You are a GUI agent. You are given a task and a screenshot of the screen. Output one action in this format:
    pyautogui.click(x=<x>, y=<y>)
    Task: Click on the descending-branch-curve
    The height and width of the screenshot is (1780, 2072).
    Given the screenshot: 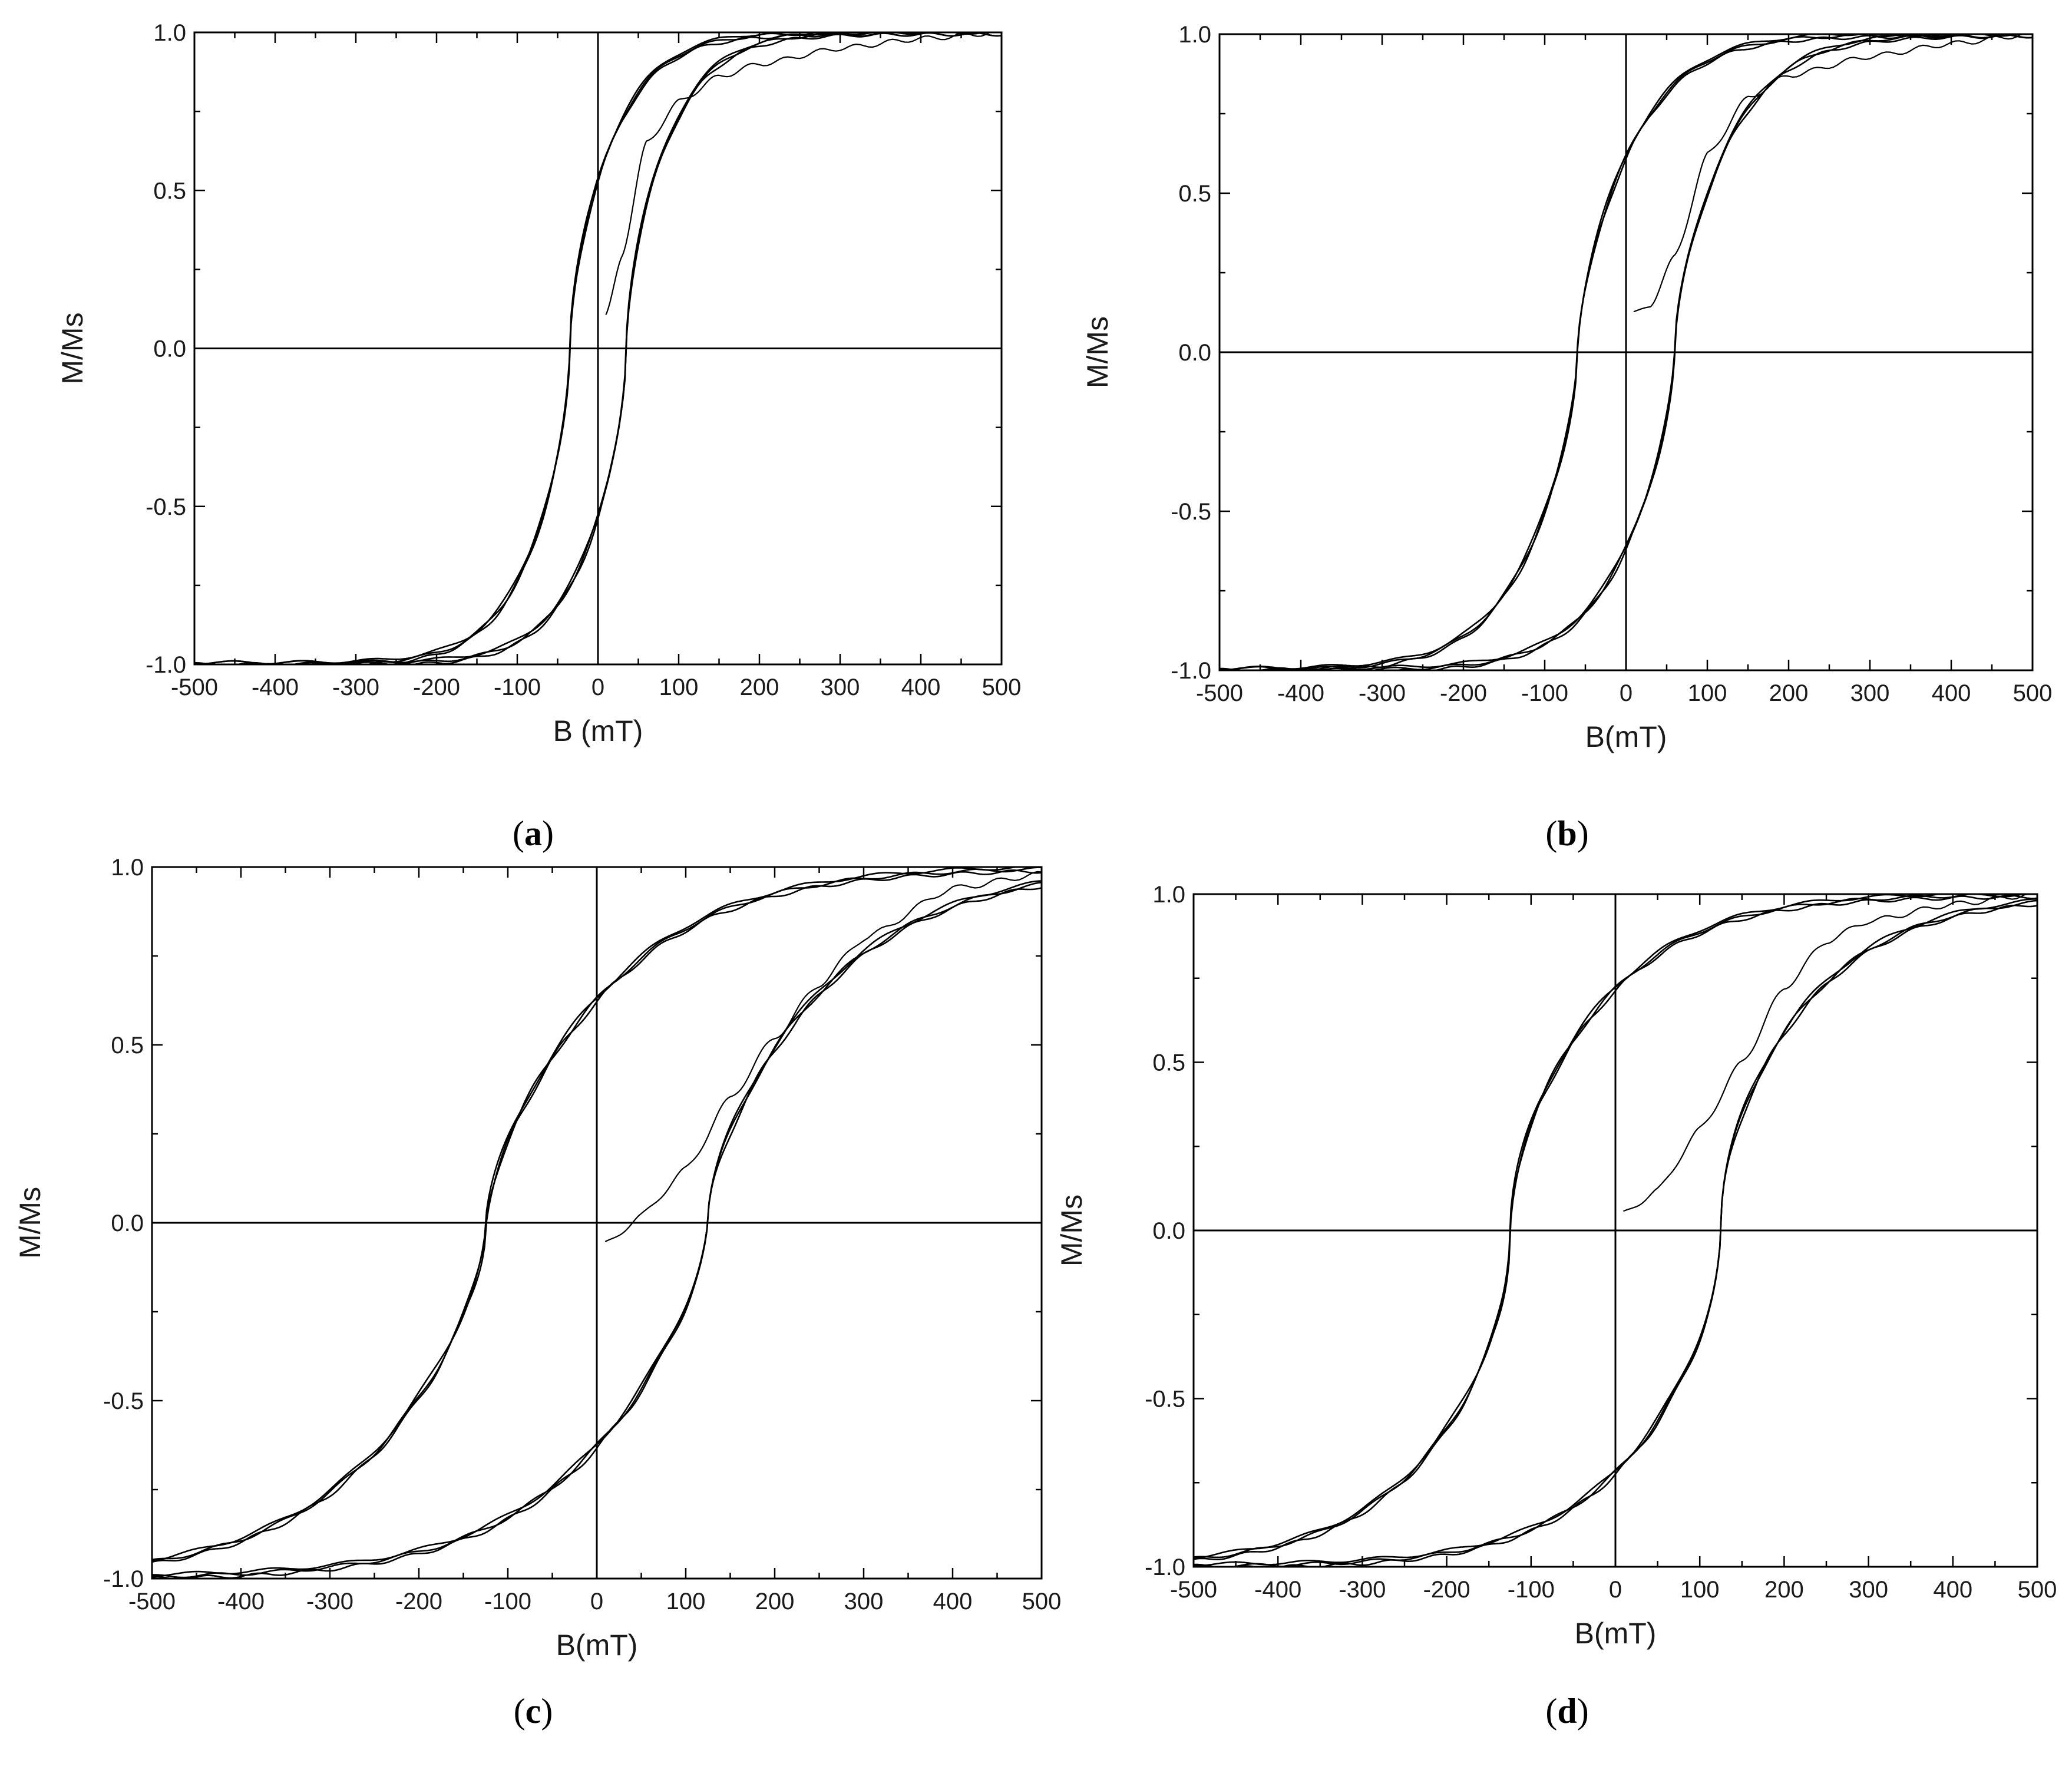 What is the action you would take?
    pyautogui.click(x=1626, y=352)
    